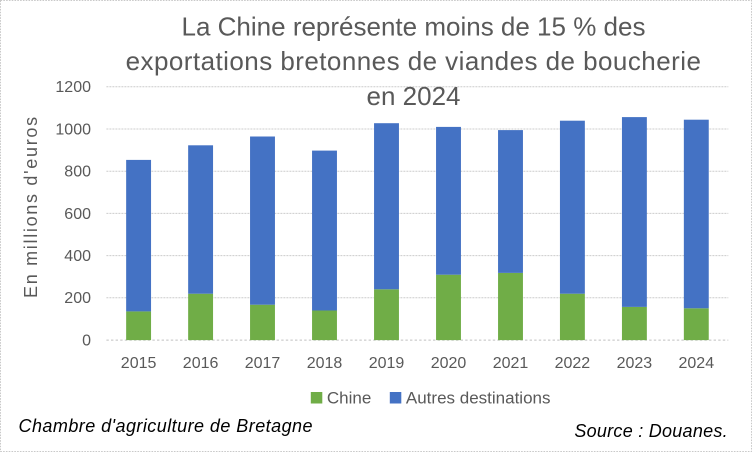 The width and height of the screenshot is (752, 452). Describe the element at coordinates (31, 206) in the screenshot. I see `svg-text: En millions d'euros` at that location.